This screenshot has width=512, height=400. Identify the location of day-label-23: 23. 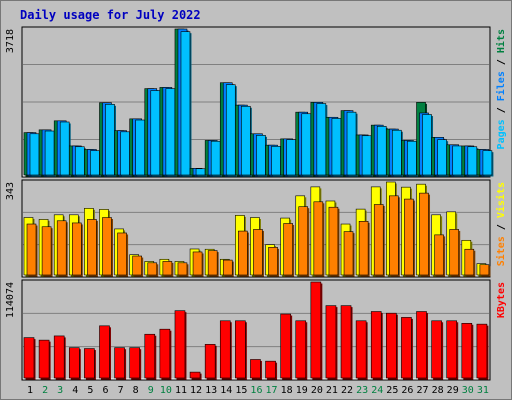
(362, 390).